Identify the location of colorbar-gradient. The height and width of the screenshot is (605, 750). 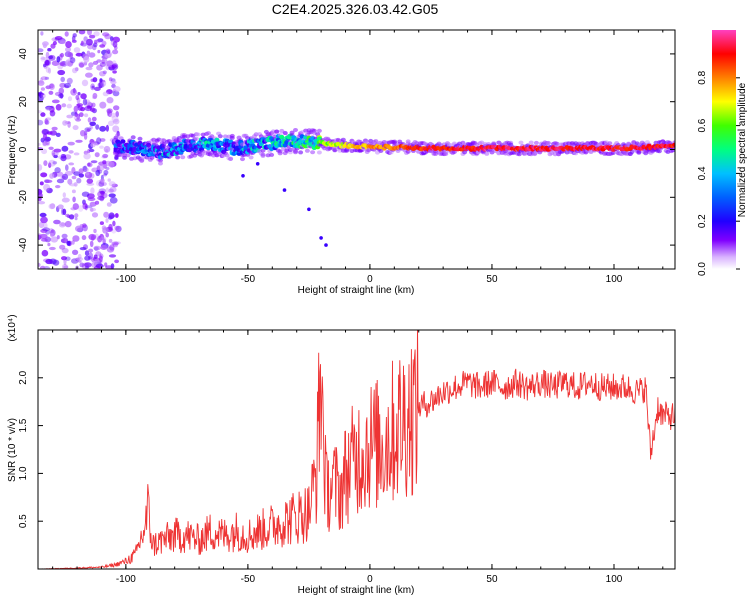
(724, 149).